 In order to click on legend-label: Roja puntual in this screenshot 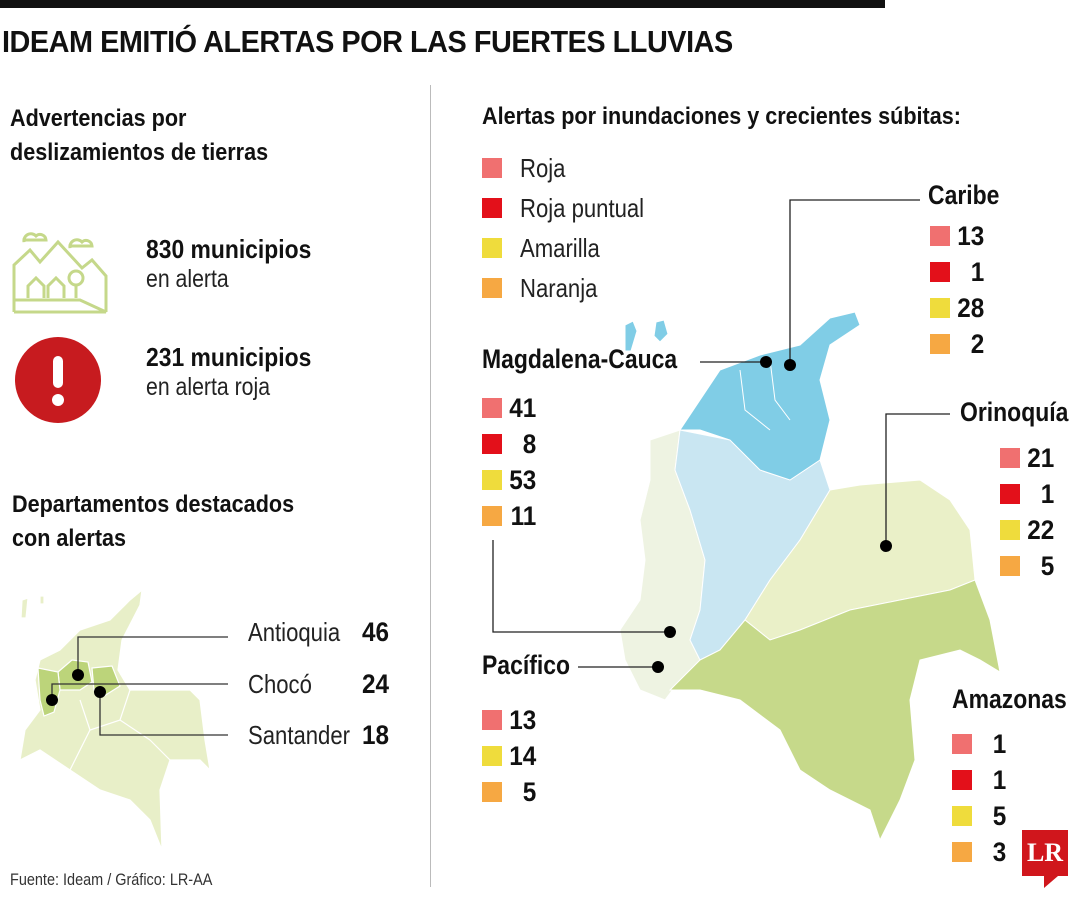, I will do `click(582, 207)`.